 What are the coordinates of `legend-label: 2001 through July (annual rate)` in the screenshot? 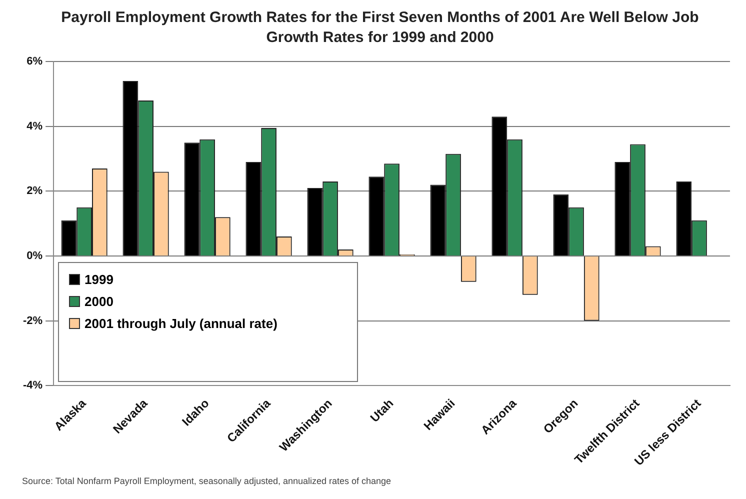 It's located at (181, 324).